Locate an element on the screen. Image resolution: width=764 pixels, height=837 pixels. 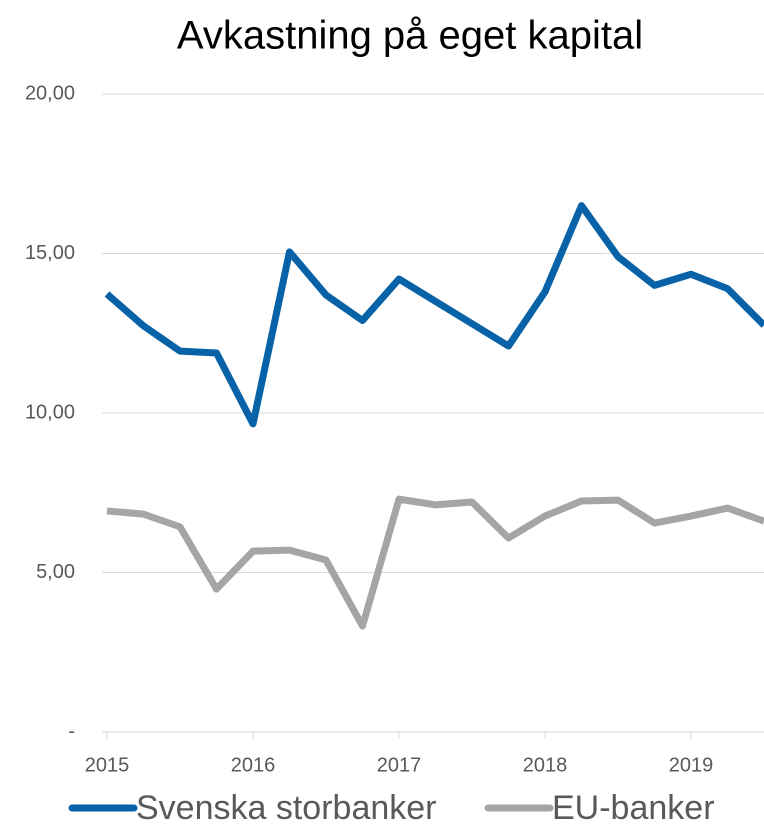
x-tick-label: 2017 is located at coordinates (399, 765).